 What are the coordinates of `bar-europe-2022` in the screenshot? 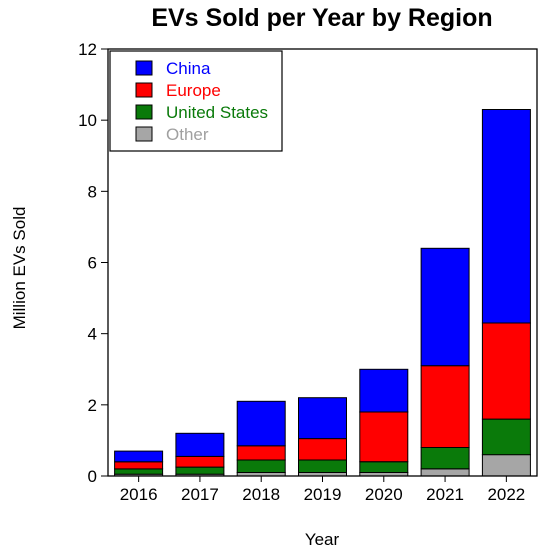 It's located at (506, 371).